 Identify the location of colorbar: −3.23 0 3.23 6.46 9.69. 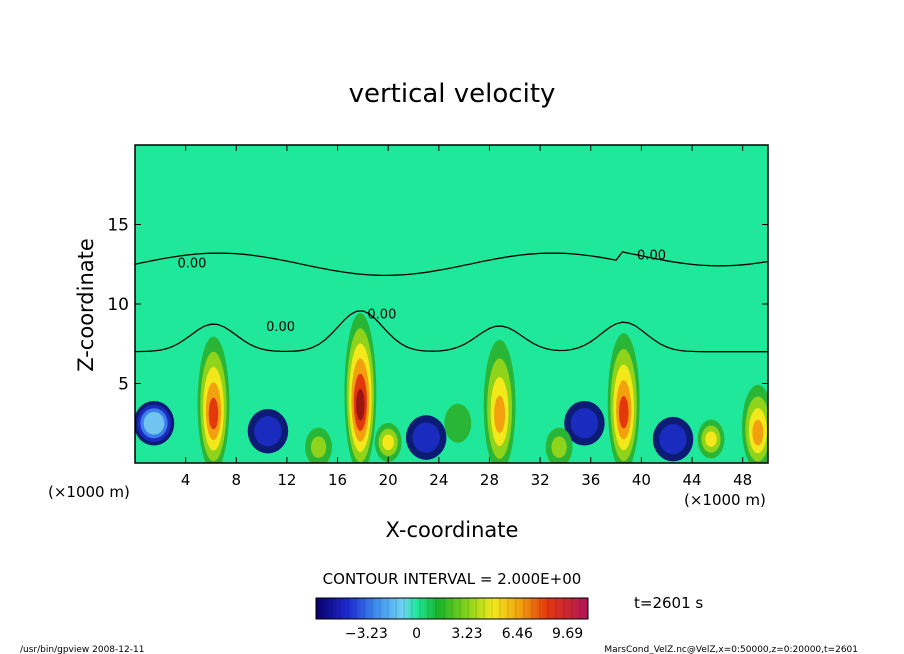
(452, 619).